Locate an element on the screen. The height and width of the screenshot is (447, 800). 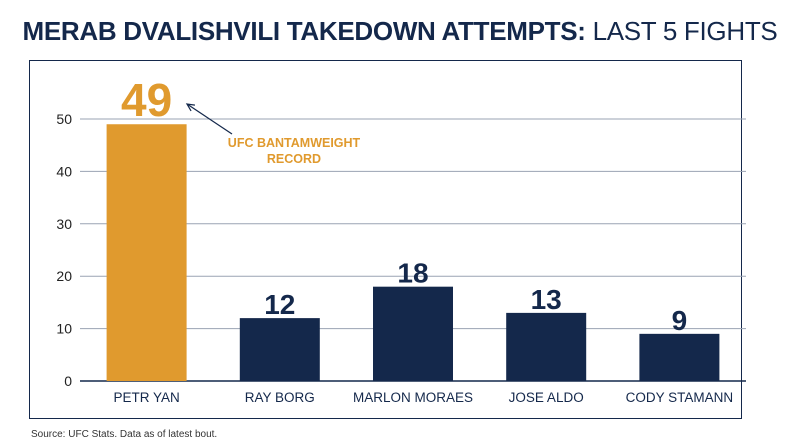
x-tick-label: PETR YAN is located at coordinates (146, 397).